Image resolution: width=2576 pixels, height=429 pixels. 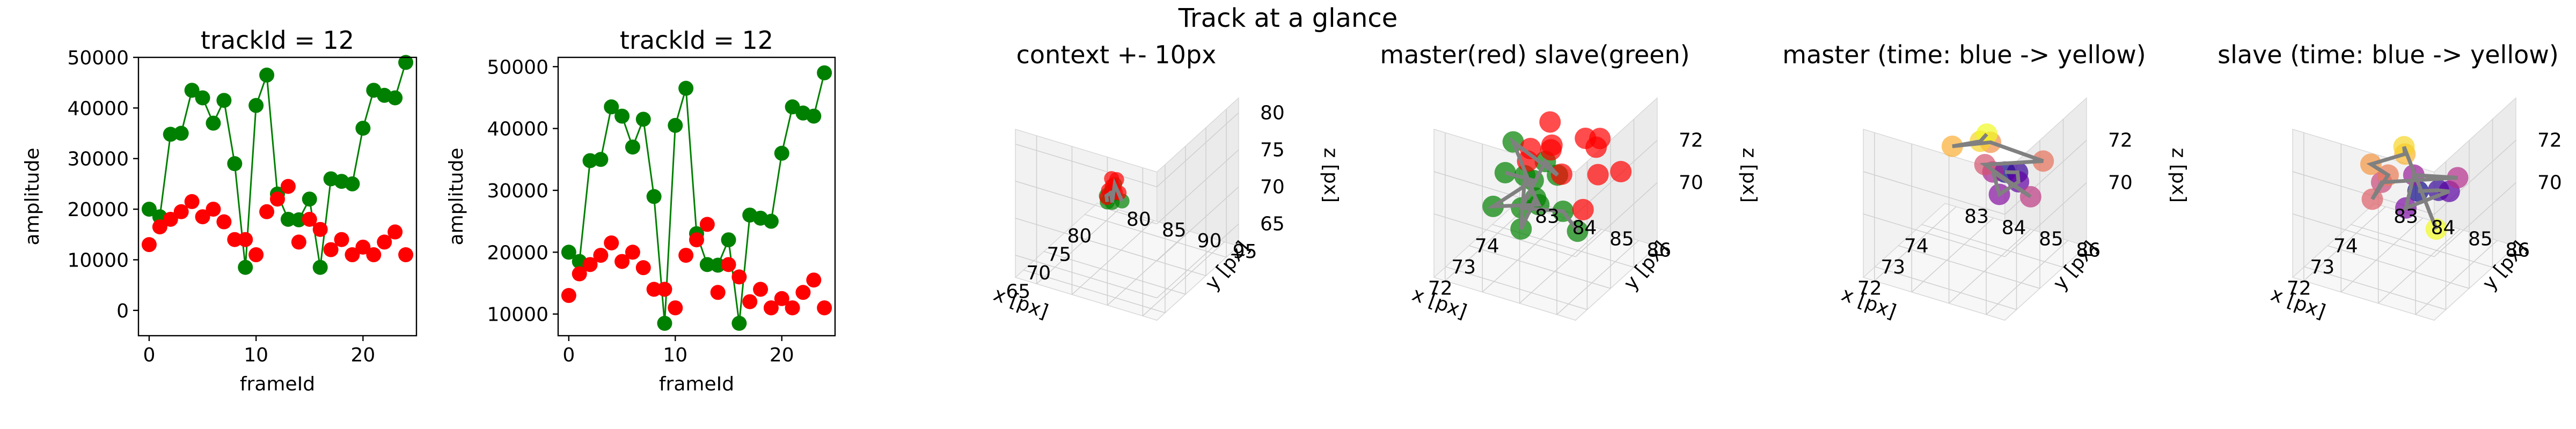 What do you see at coordinates (149, 355) in the screenshot?
I see `panel1-x-tick-label: 0` at bounding box center [149, 355].